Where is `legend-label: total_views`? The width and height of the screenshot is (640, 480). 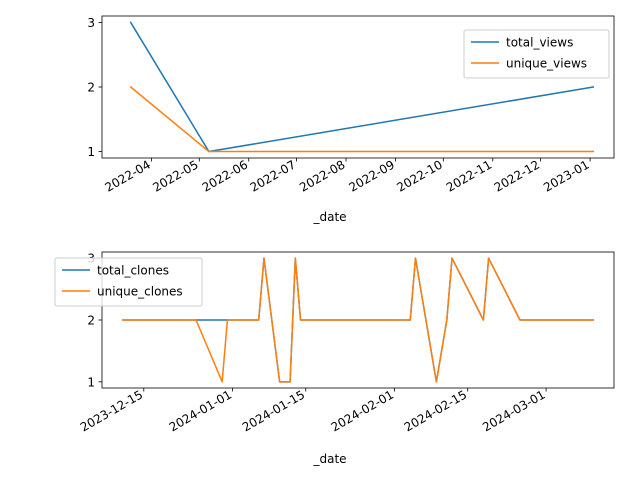 legend-label: total_views is located at coordinates (539, 43).